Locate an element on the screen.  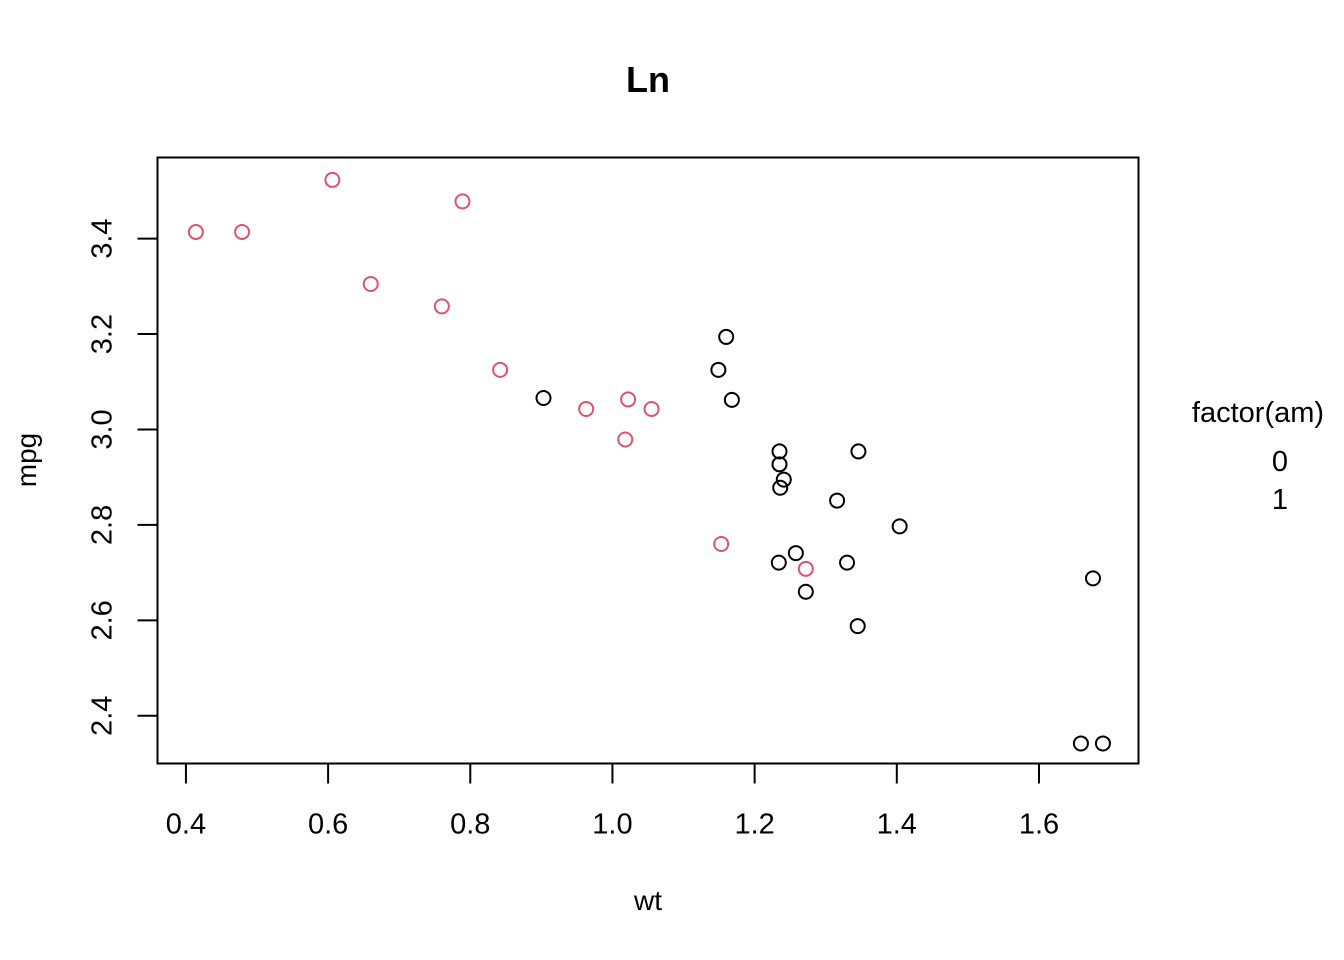
y-tick-label: 3.0 is located at coordinates (103, 429).